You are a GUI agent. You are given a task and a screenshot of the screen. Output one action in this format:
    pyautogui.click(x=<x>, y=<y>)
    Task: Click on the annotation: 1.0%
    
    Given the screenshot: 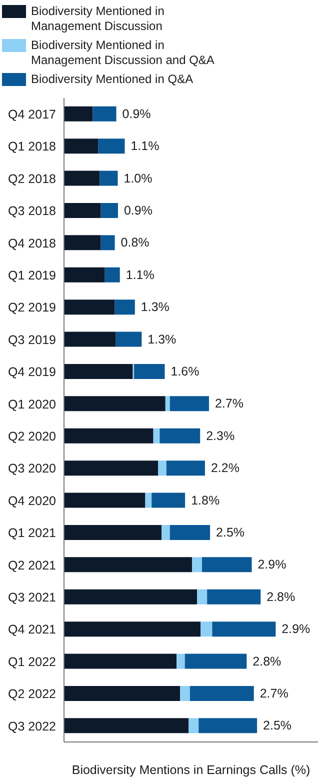 What is the action you would take?
    pyautogui.click(x=138, y=178)
    